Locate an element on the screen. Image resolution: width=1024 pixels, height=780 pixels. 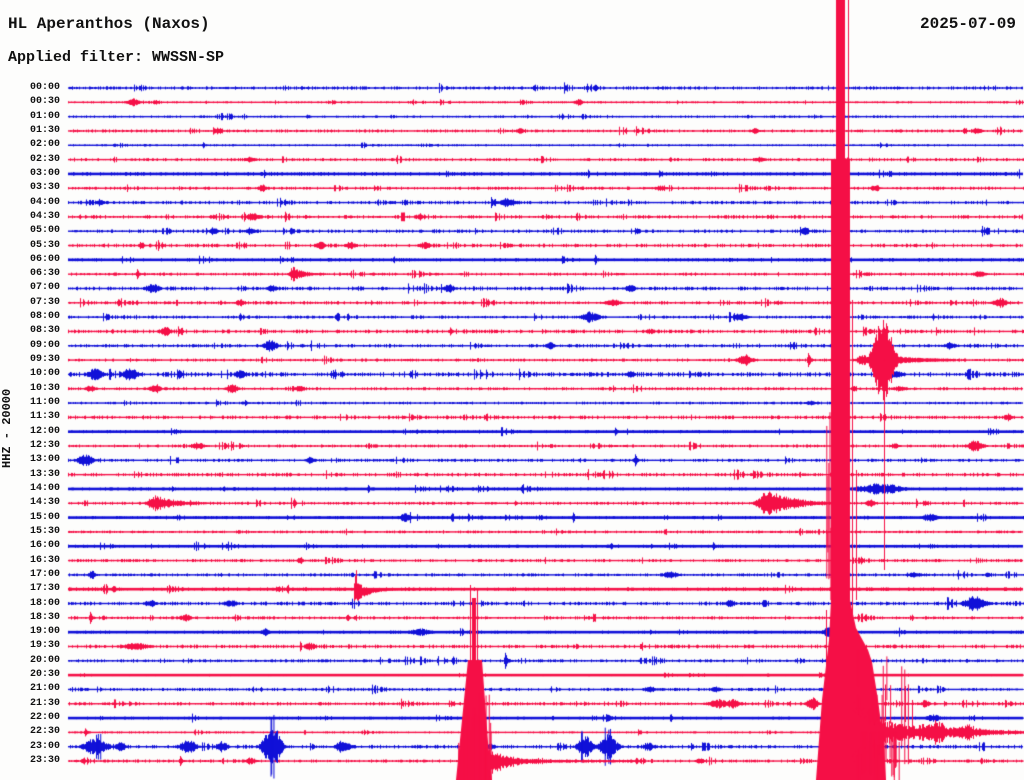
row-time-label: 11:00 is located at coordinates (44, 403).